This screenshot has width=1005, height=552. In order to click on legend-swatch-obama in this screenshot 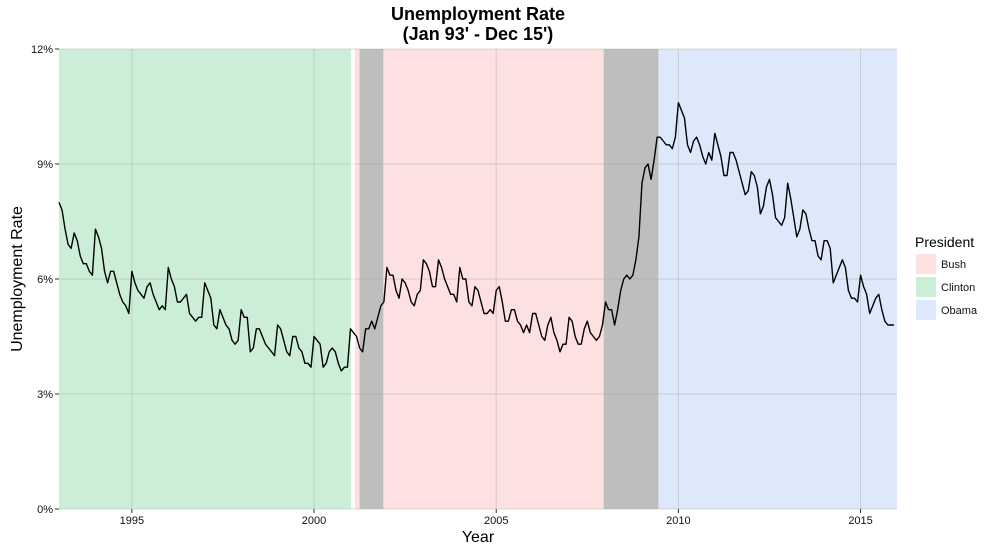, I will do `click(926, 310)`.